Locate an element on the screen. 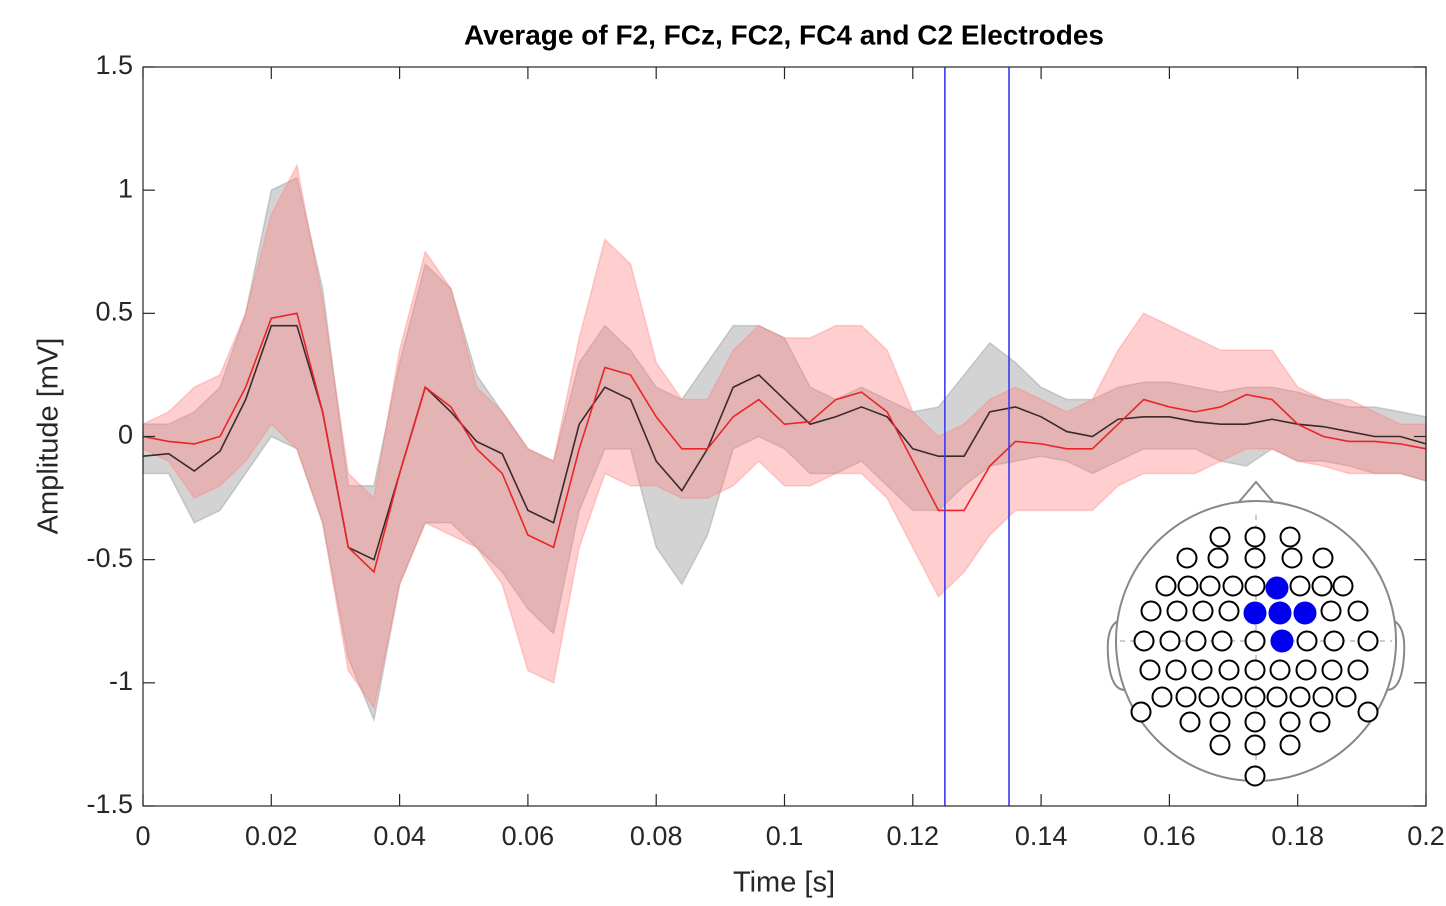 The height and width of the screenshot is (906, 1446). x-tick-label: 0.04 is located at coordinates (399, 836).